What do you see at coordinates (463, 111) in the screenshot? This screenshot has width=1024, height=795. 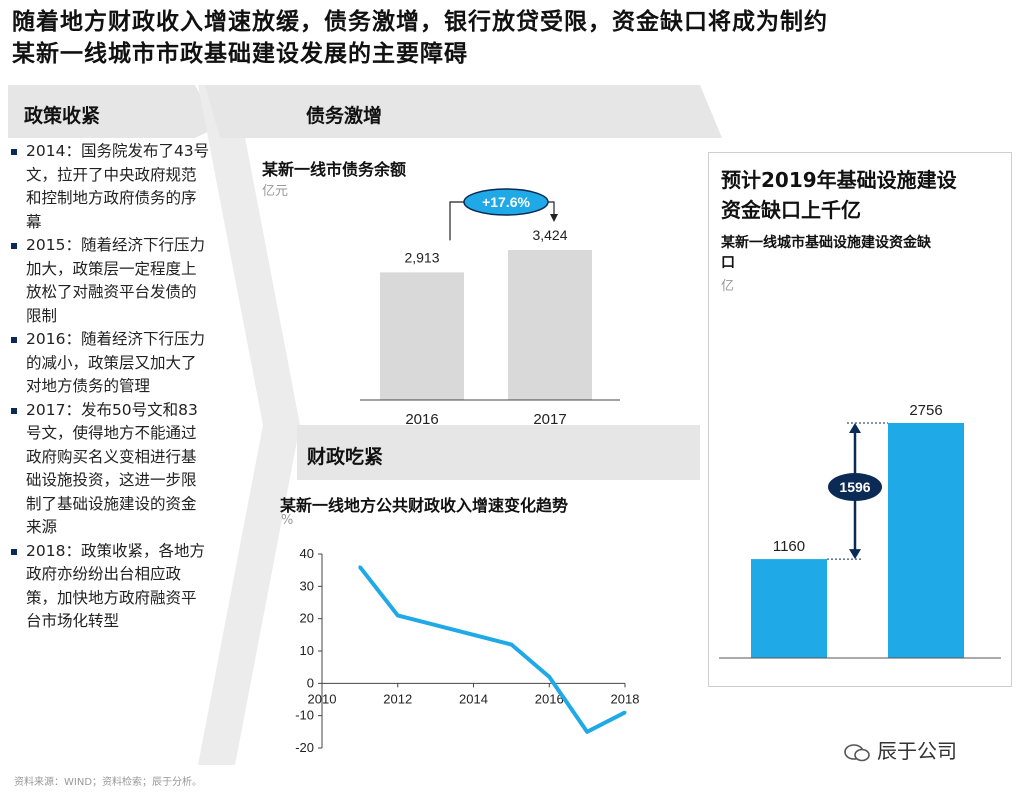 I see `debt-banner-shape` at bounding box center [463, 111].